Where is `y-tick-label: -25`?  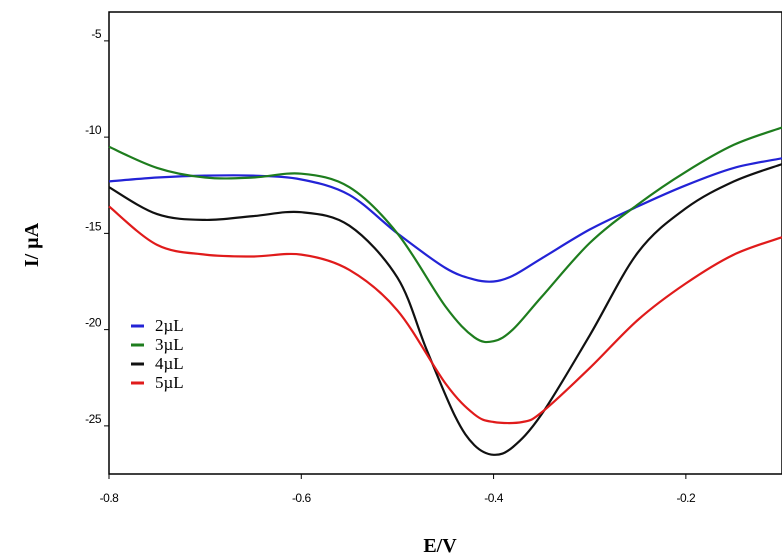
y-tick-label: -25 is located at coordinates (93, 419).